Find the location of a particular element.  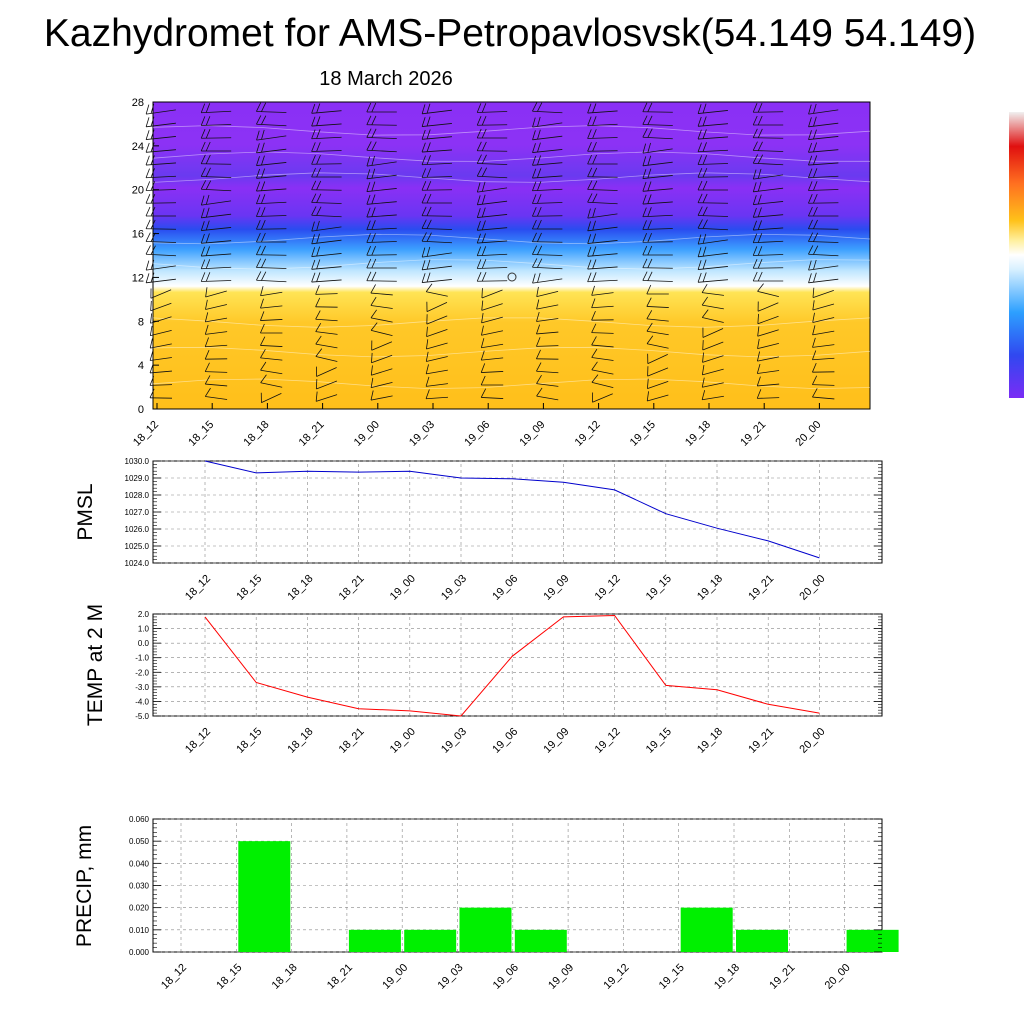

p2-x-tick-label: 20_00 is located at coordinates (812, 588).